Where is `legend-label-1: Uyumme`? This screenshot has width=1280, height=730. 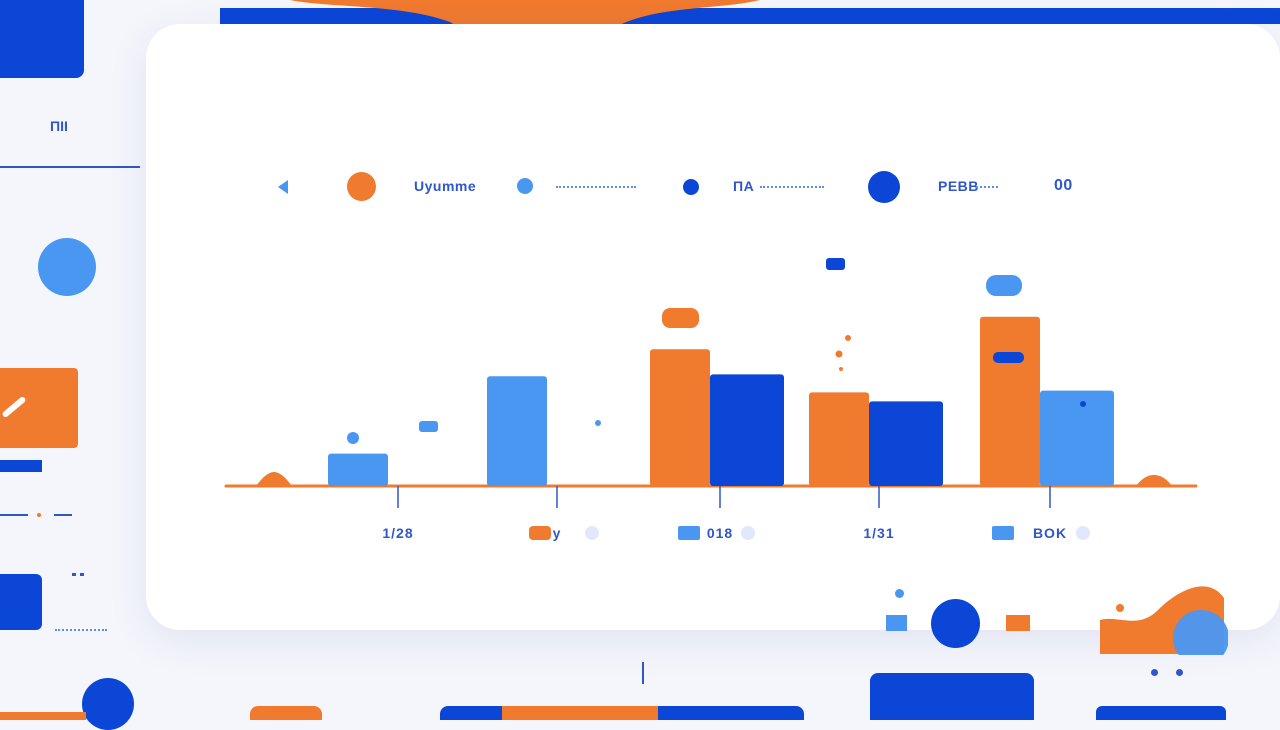
legend-label-1: Uyumme is located at coordinates (445, 186).